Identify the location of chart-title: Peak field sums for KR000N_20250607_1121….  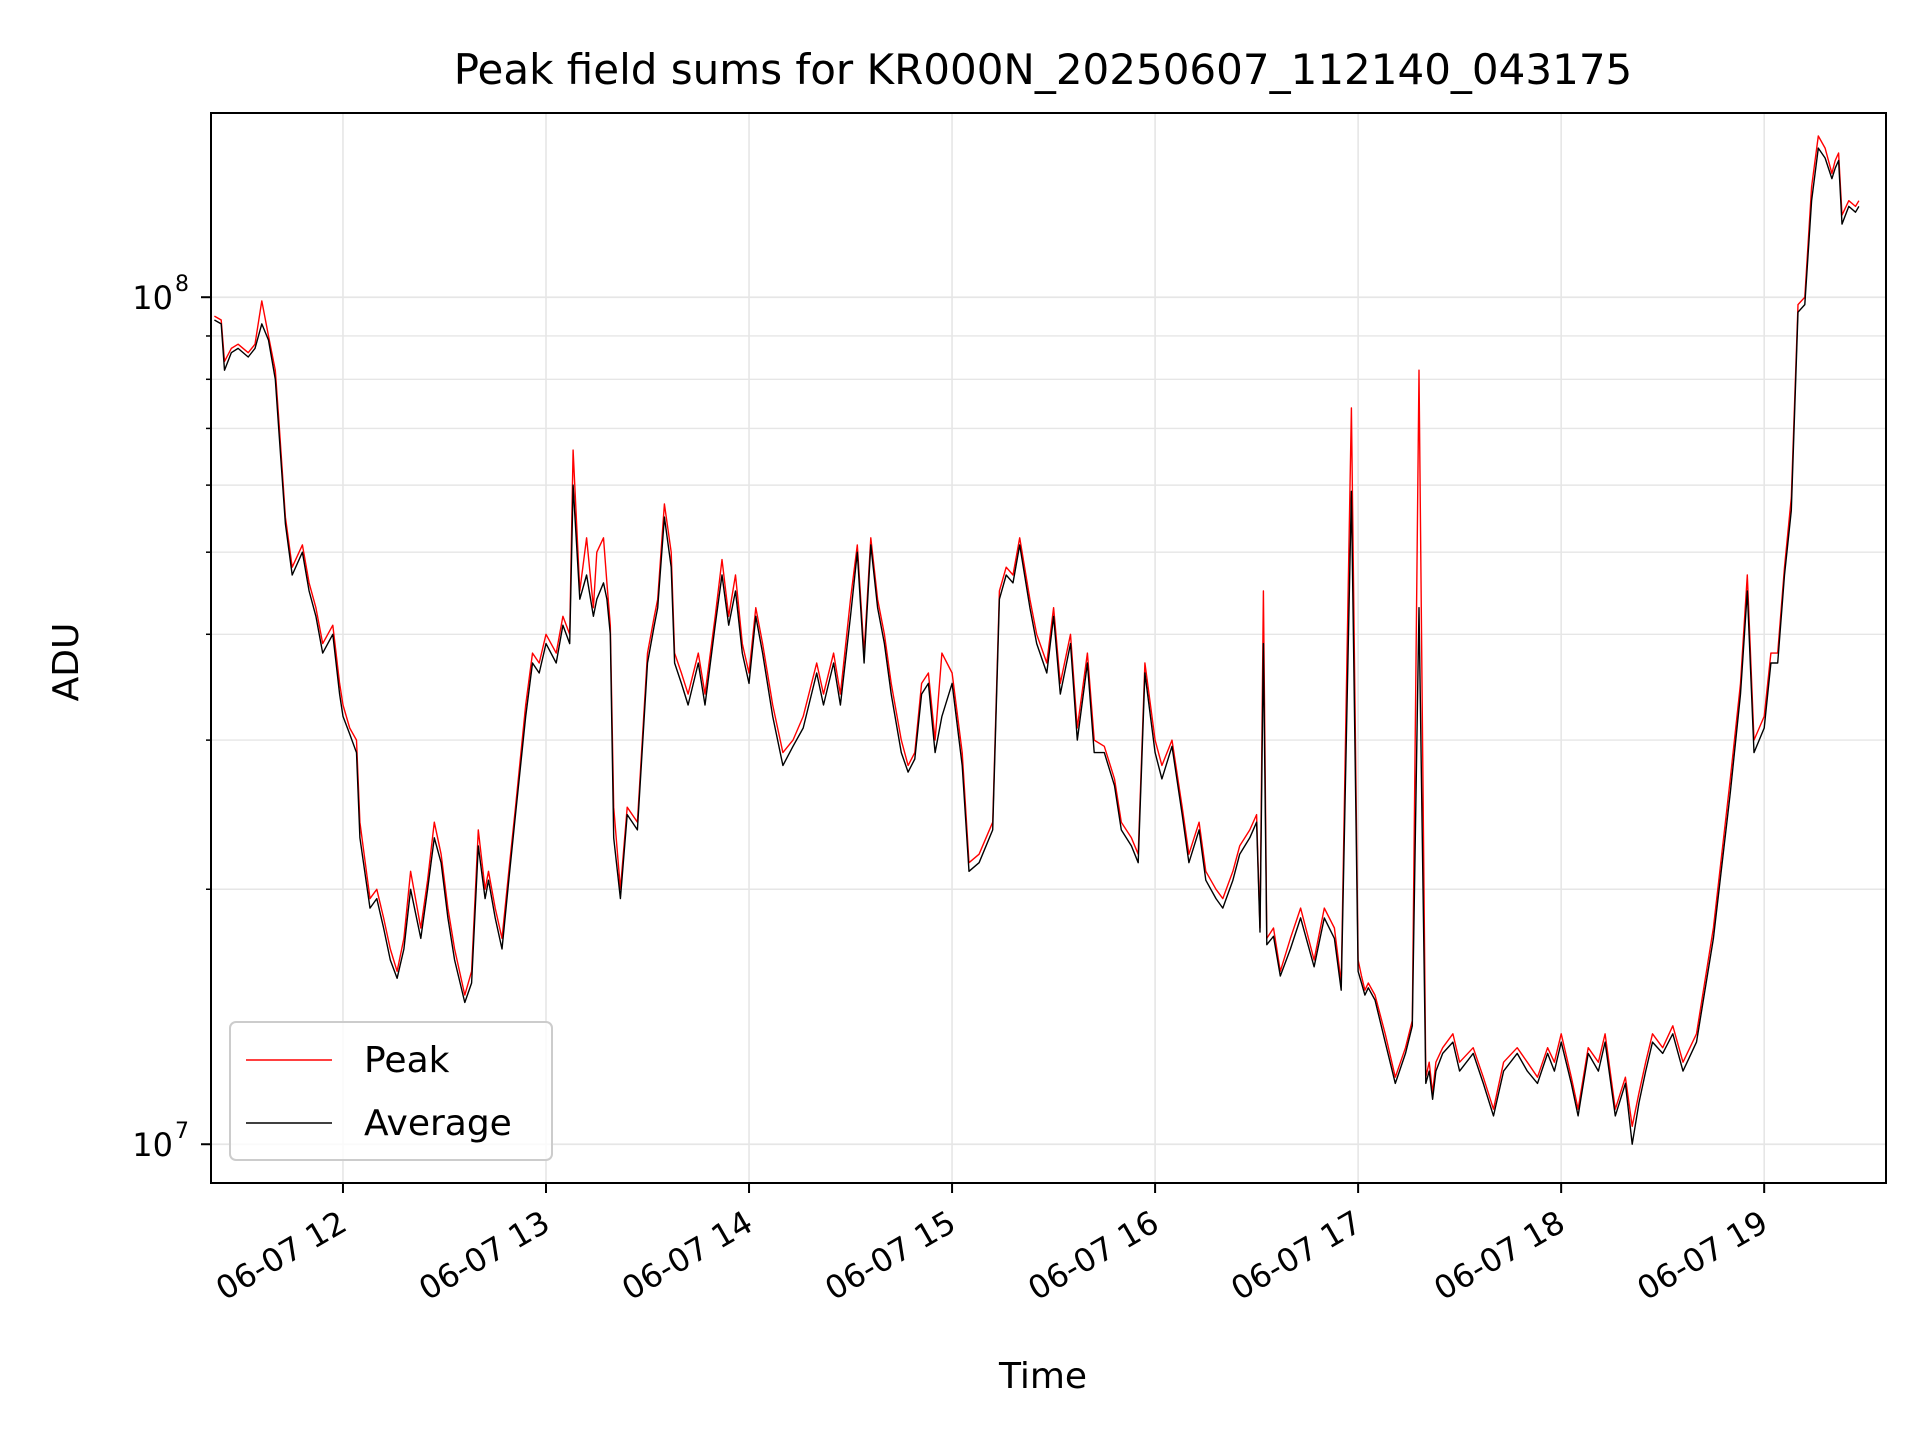
(1043, 69).